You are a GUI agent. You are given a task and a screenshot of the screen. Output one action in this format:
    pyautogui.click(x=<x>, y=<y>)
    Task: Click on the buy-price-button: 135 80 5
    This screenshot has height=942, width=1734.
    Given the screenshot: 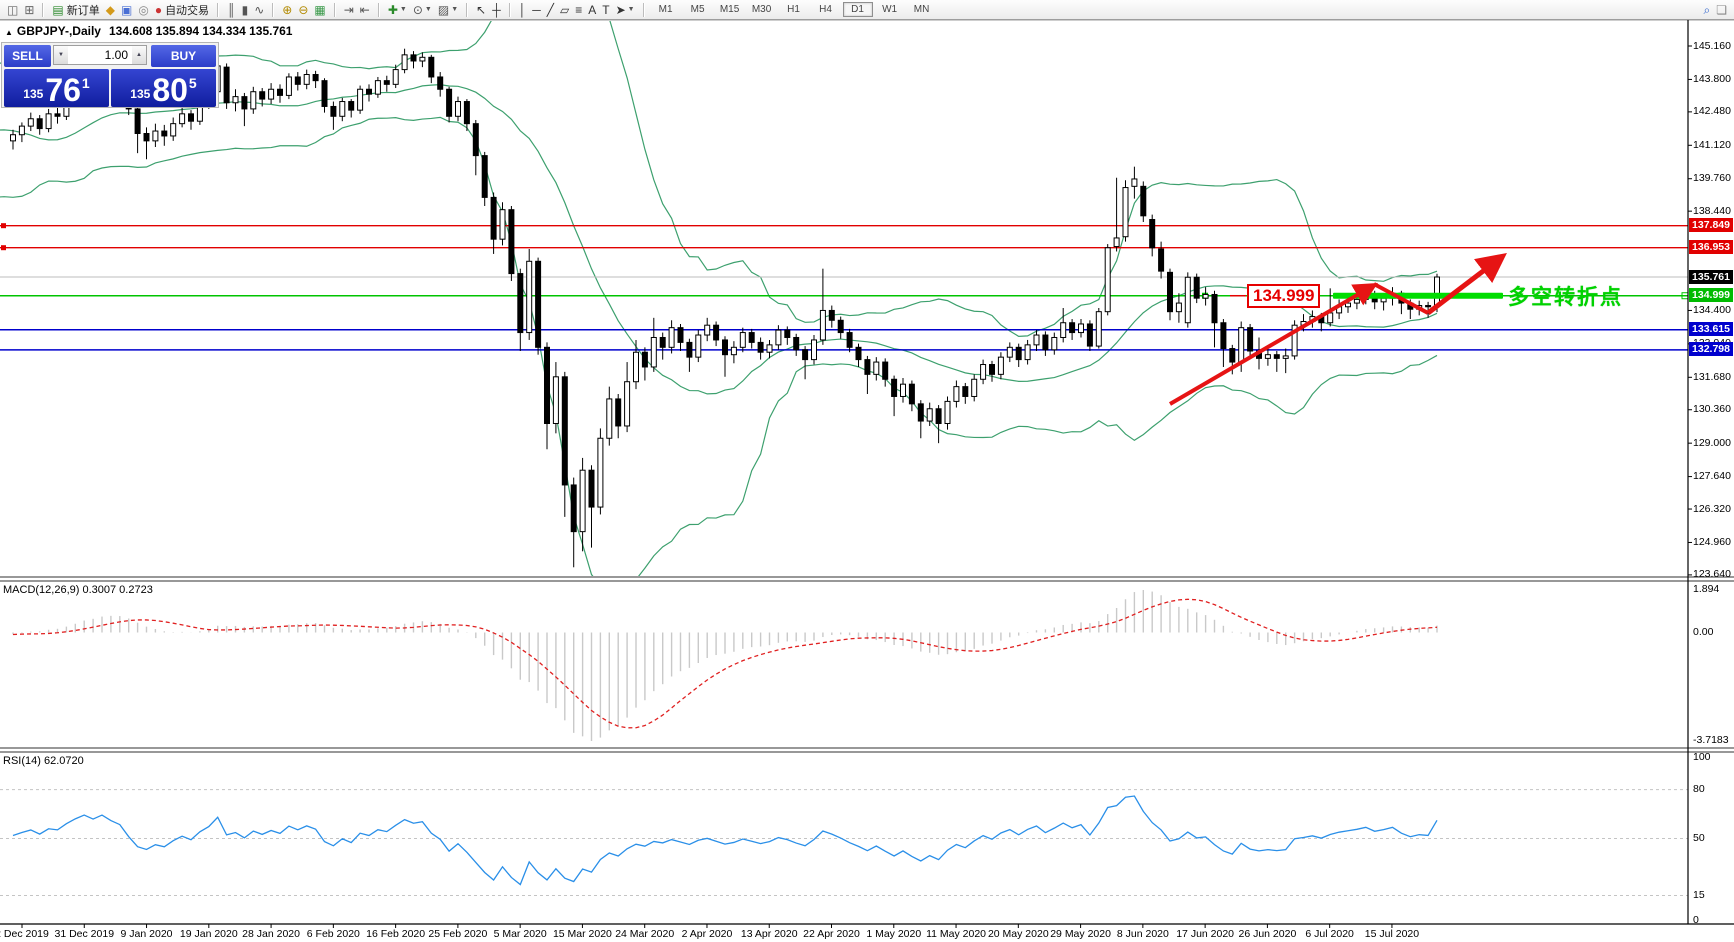 What is the action you would take?
    pyautogui.click(x=163, y=88)
    